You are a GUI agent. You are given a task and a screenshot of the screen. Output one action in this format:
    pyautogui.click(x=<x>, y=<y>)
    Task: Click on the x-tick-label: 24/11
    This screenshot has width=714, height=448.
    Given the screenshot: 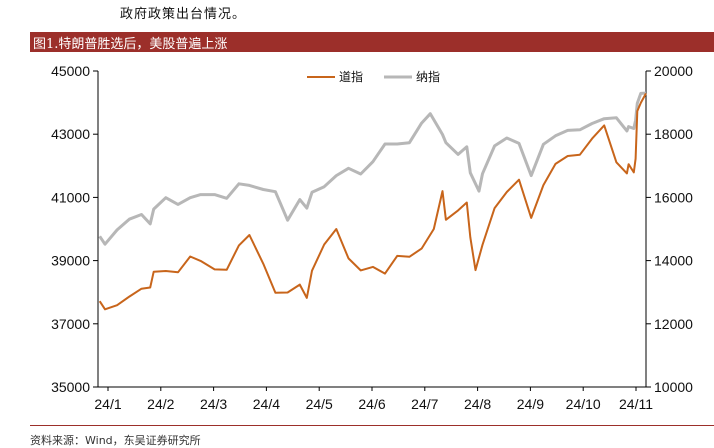 What is the action you would take?
    pyautogui.click(x=636, y=404)
    